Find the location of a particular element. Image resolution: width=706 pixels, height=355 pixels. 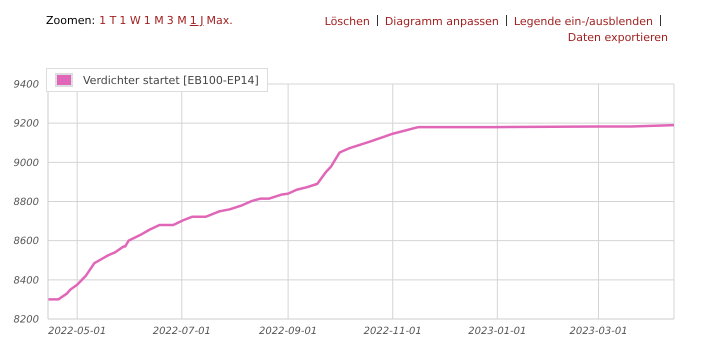

text: 3 M is located at coordinates (176, 20).